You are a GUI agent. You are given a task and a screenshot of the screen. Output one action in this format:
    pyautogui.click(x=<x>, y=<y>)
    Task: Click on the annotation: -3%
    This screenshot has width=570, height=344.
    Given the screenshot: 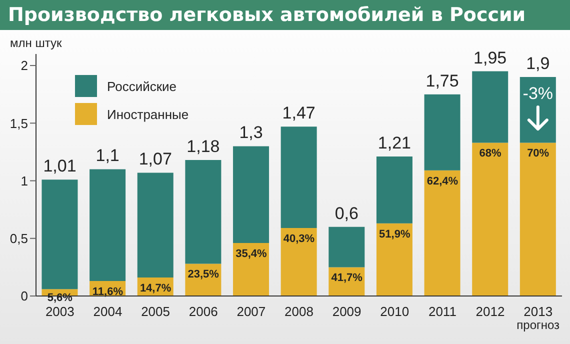 What is the action you would take?
    pyautogui.click(x=538, y=94)
    